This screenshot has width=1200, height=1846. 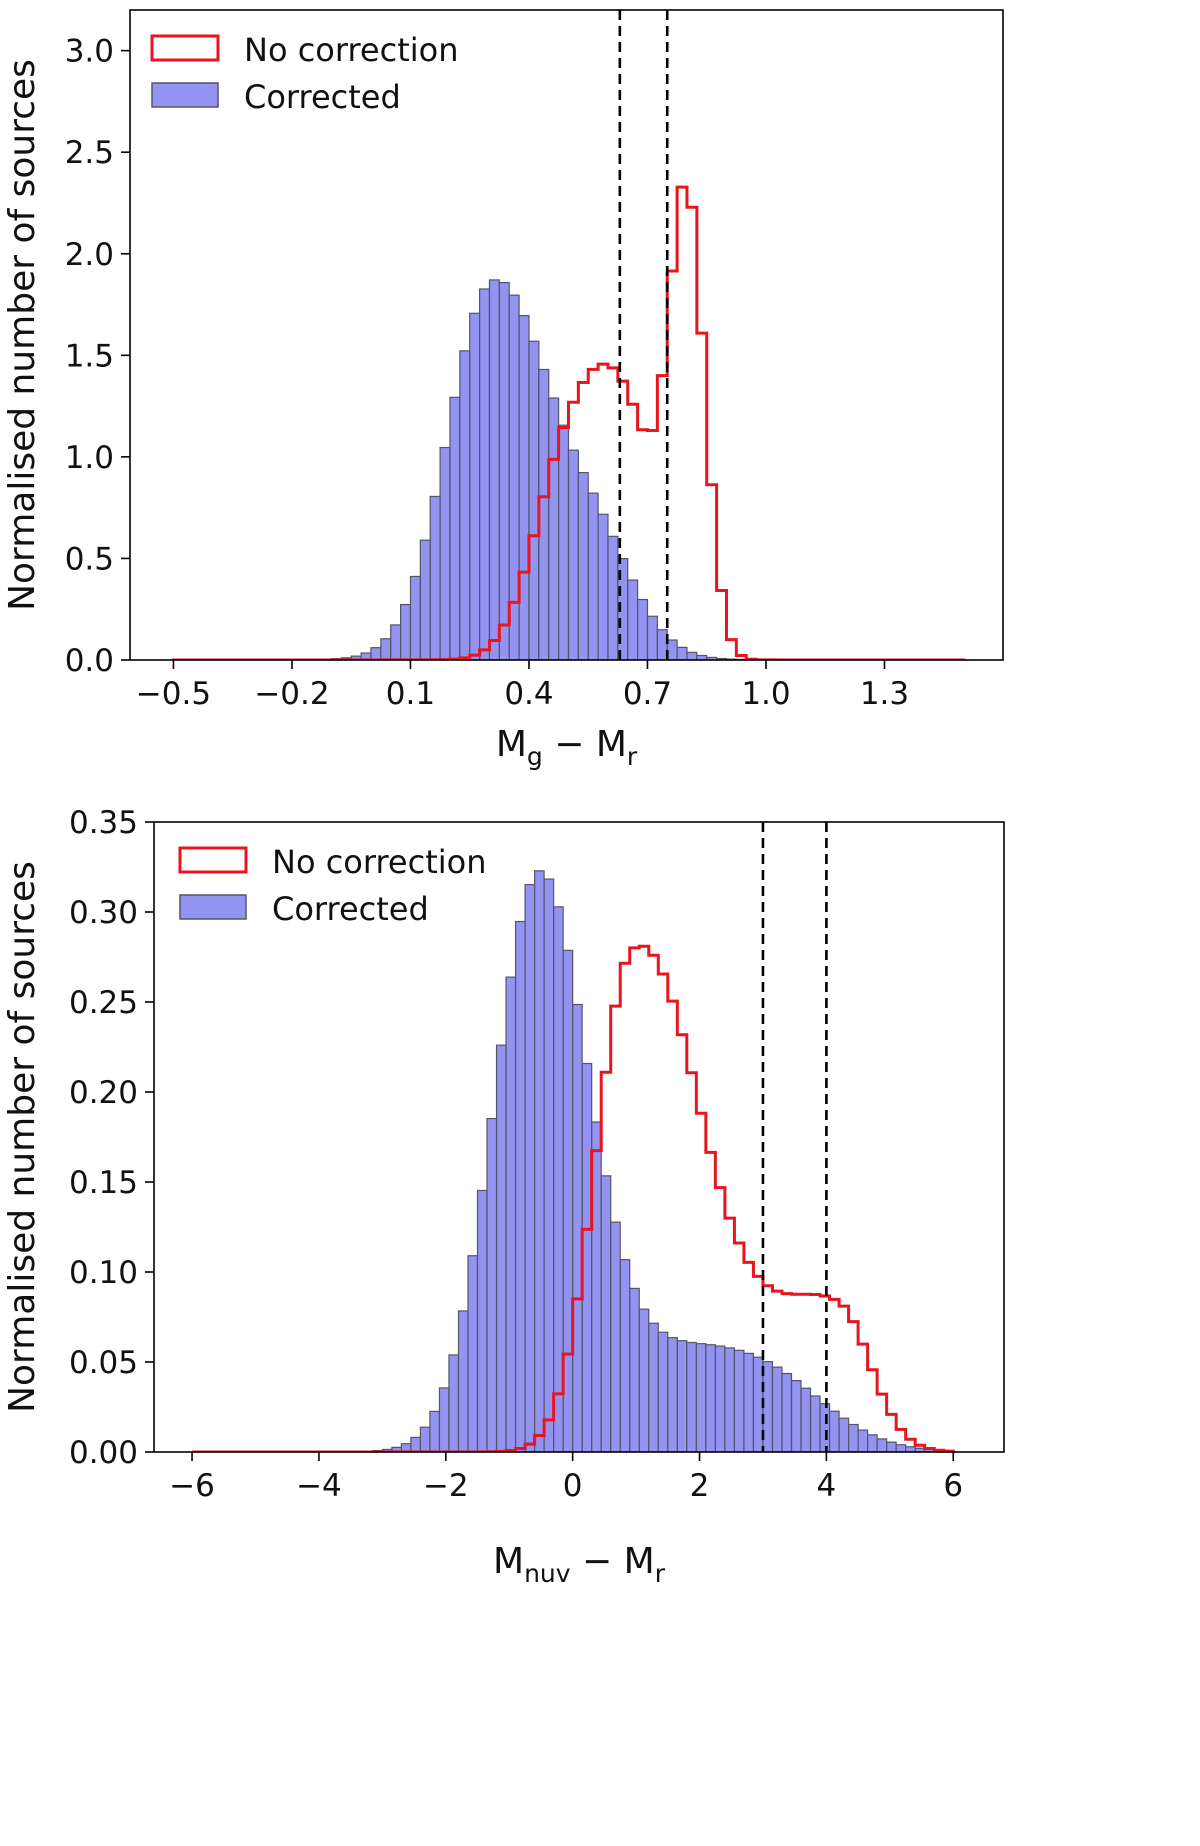 I want to click on x-axis-label: Mnuv − Mr, so click(x=579, y=1564).